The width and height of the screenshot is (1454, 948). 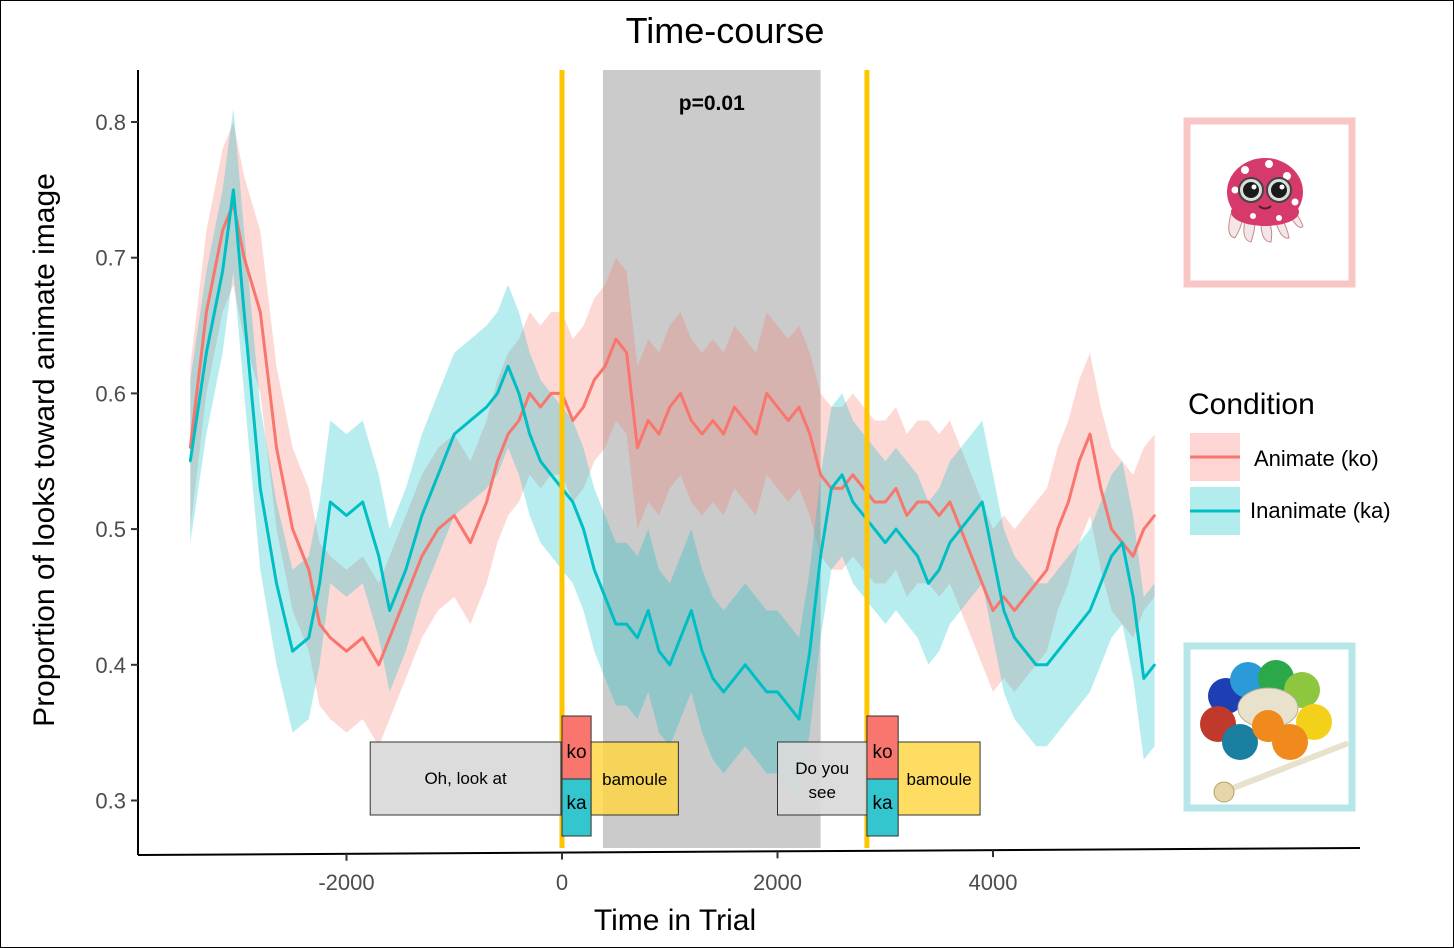 I want to click on sentence-text: Oh, look at, so click(x=465, y=778).